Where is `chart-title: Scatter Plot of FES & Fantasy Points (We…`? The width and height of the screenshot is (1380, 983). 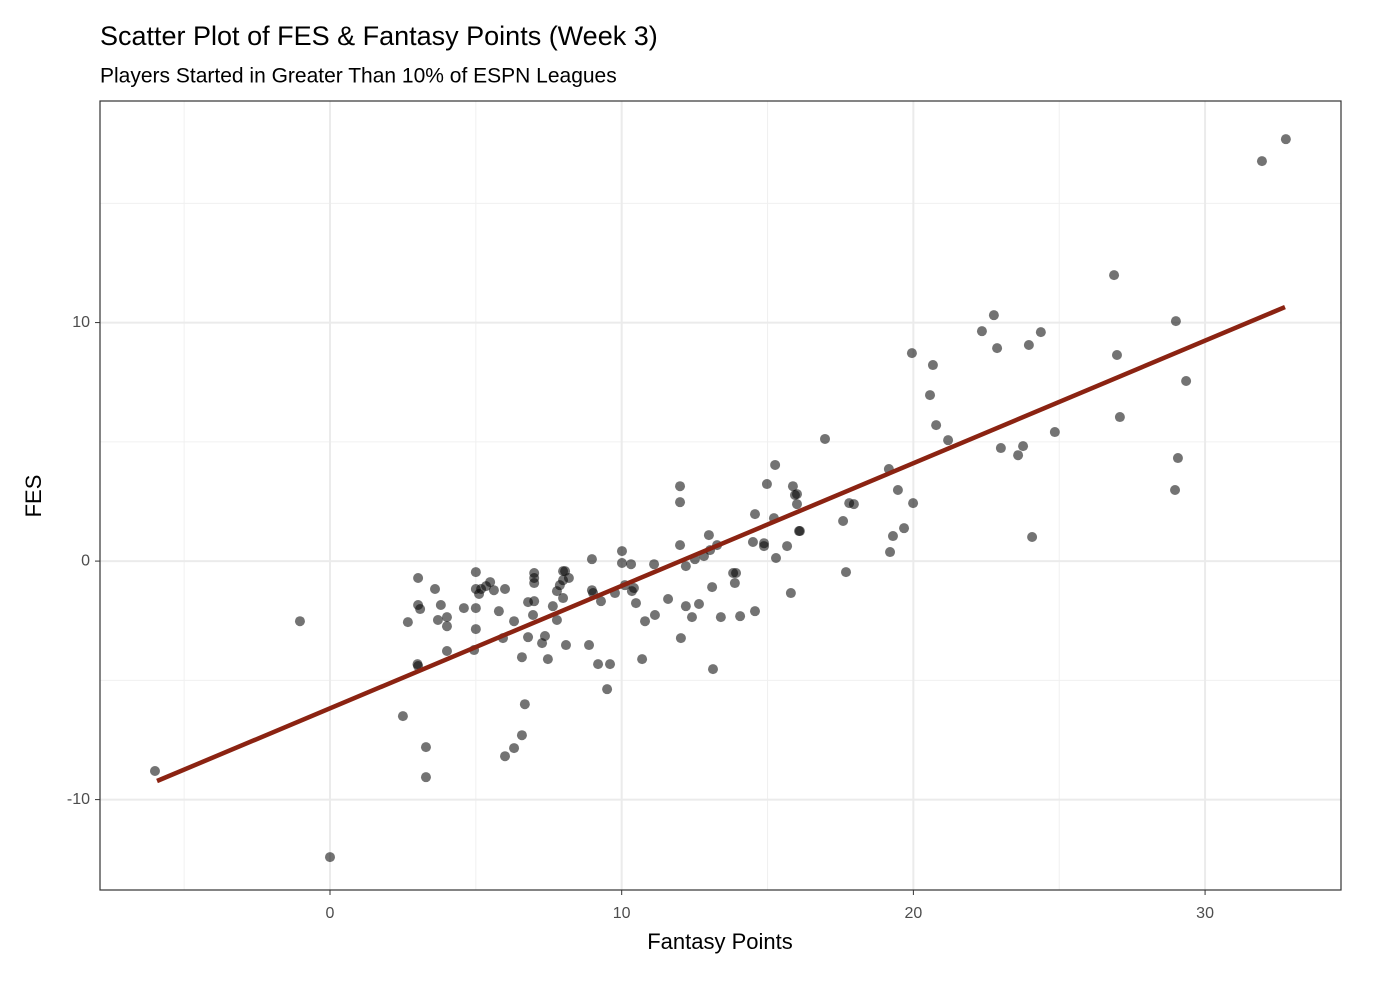 chart-title: Scatter Plot of FES & Fantasy Points (We… is located at coordinates (379, 36).